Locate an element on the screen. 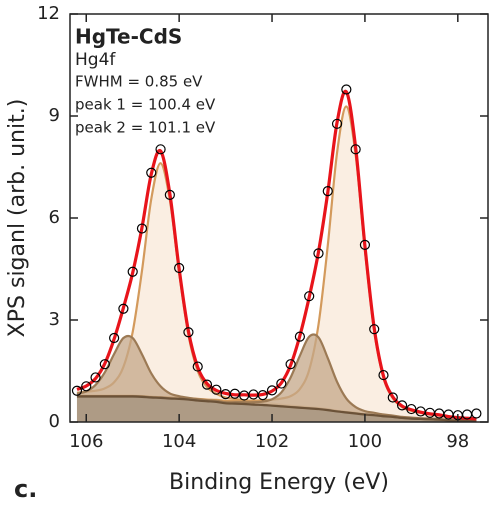 The image size is (500, 505). y-tick-label: 12 is located at coordinates (48, 13).